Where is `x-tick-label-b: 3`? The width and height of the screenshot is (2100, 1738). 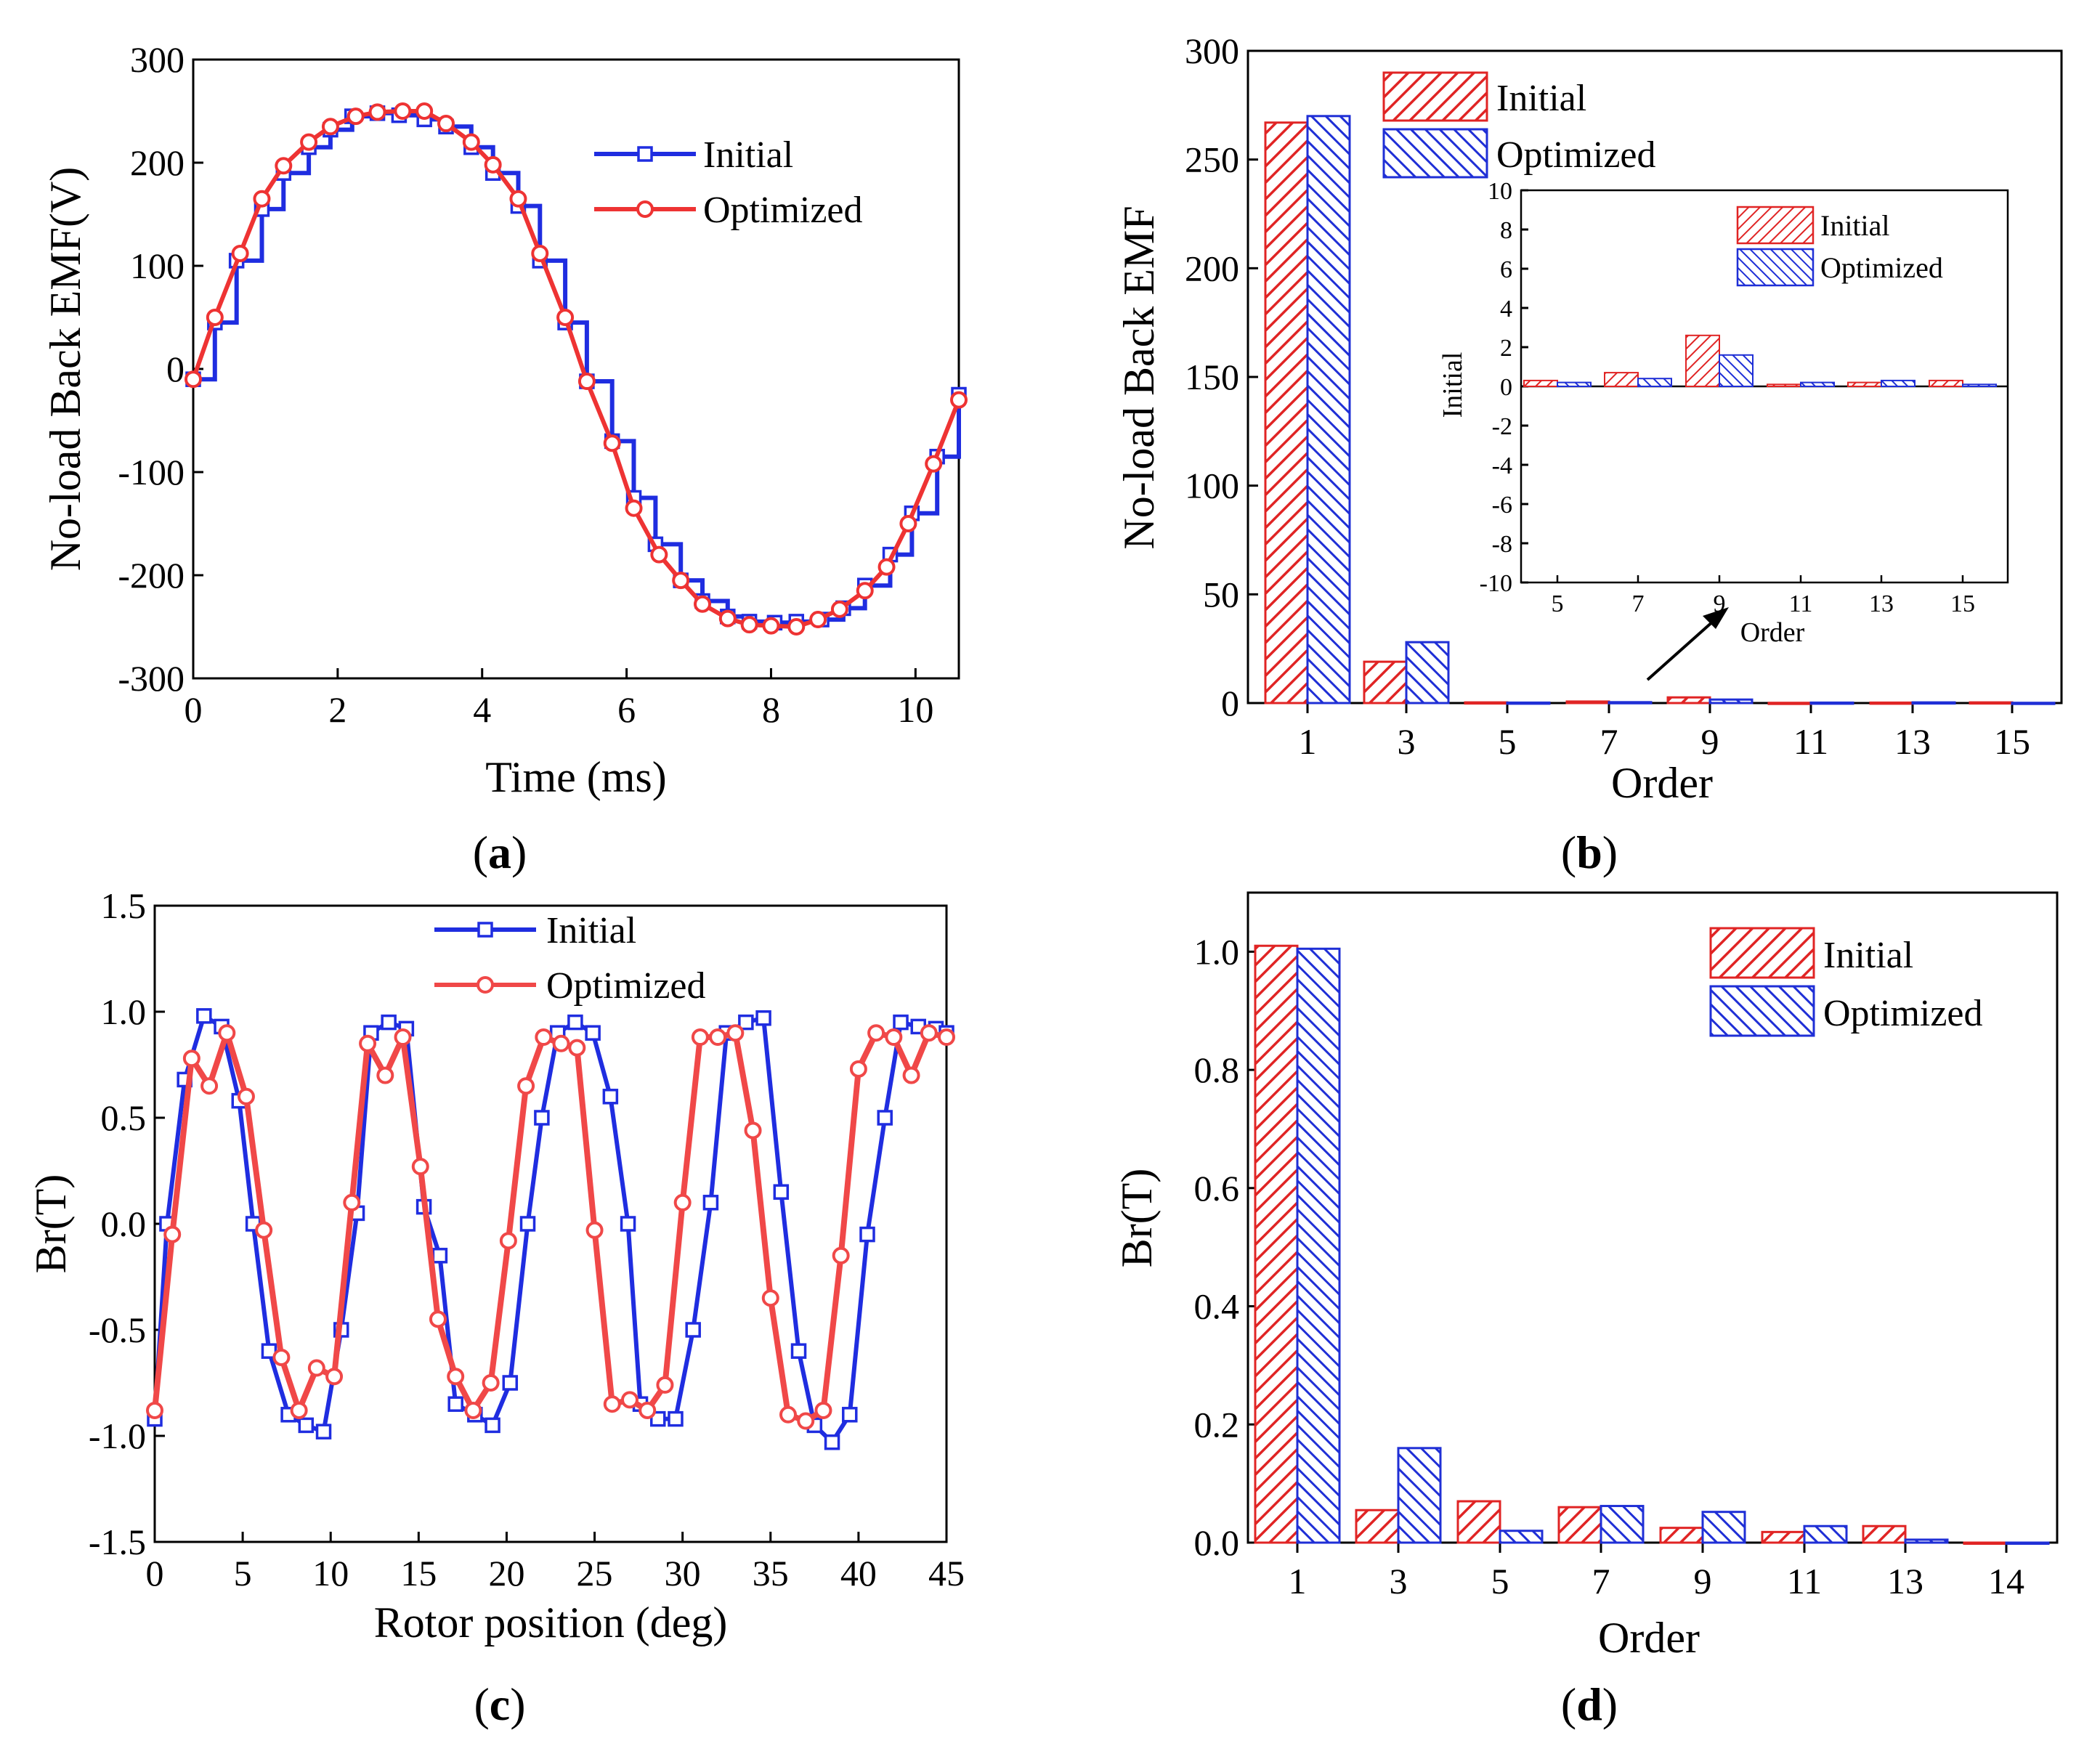 x-tick-label-b: 3 is located at coordinates (1407, 742).